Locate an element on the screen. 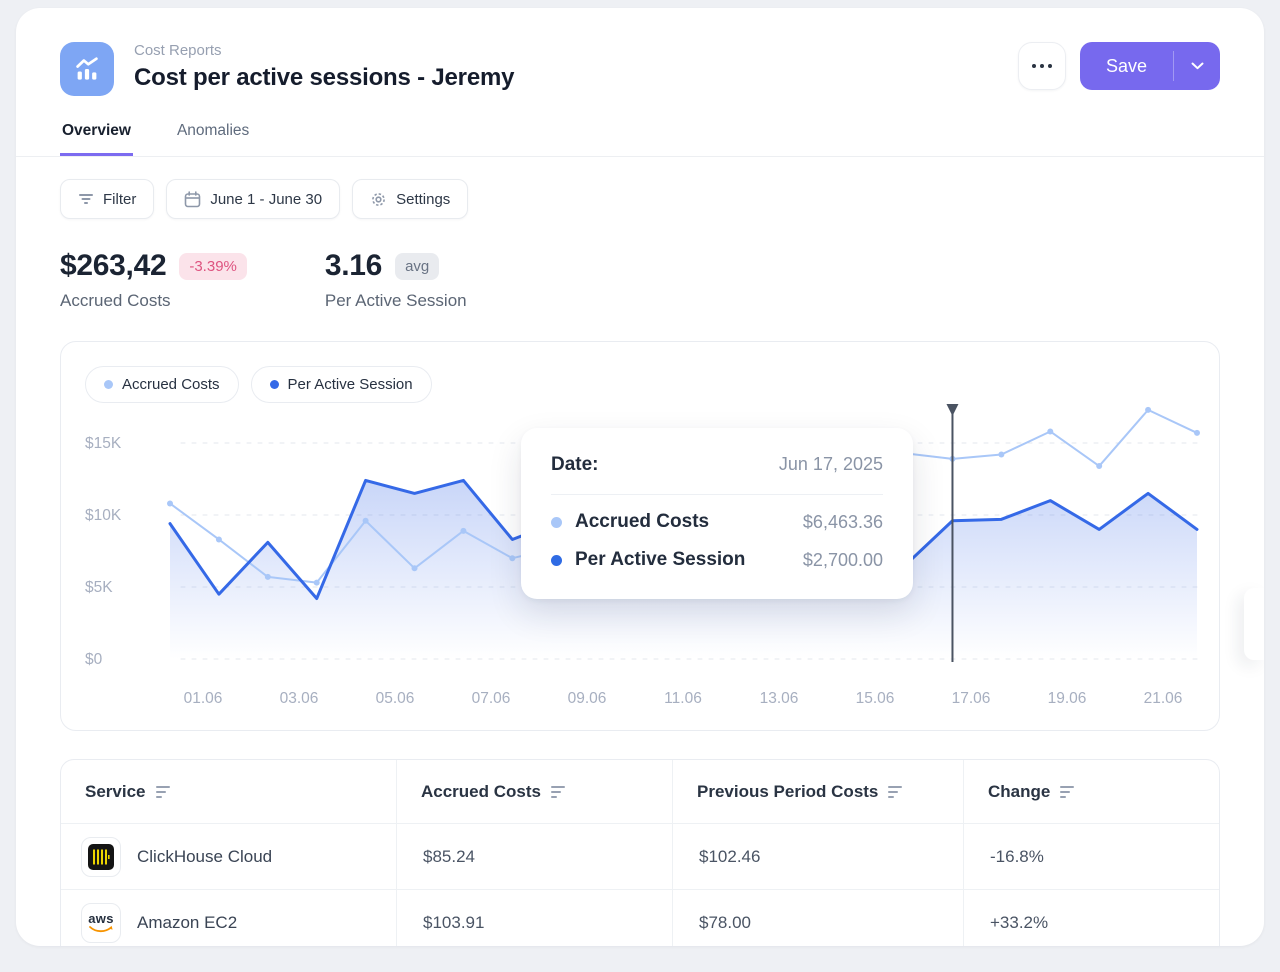  tooltip-series-name: Accrued Costs is located at coordinates (642, 521).